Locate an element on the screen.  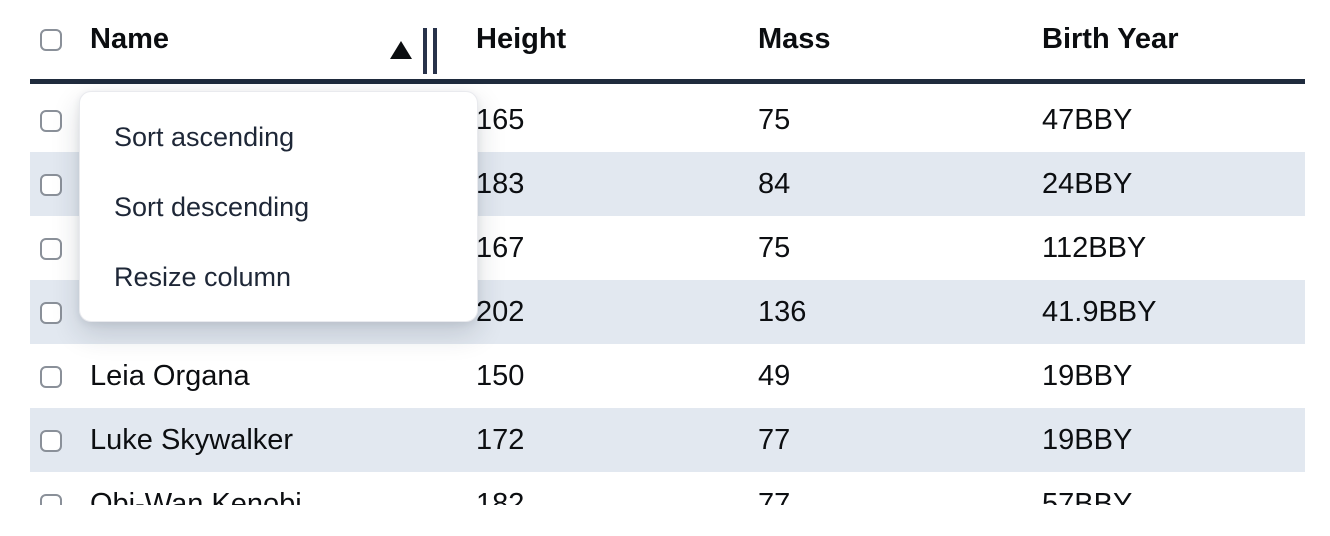
cell-height: 183 is located at coordinates (500, 183).